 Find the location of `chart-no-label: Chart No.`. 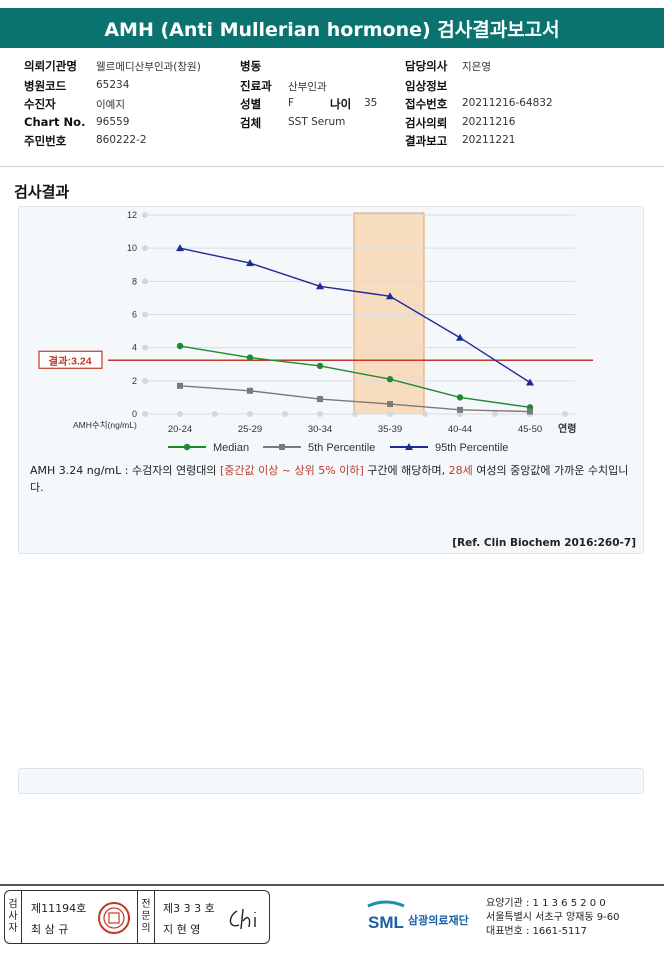

chart-no-label: Chart No. is located at coordinates (55, 122).